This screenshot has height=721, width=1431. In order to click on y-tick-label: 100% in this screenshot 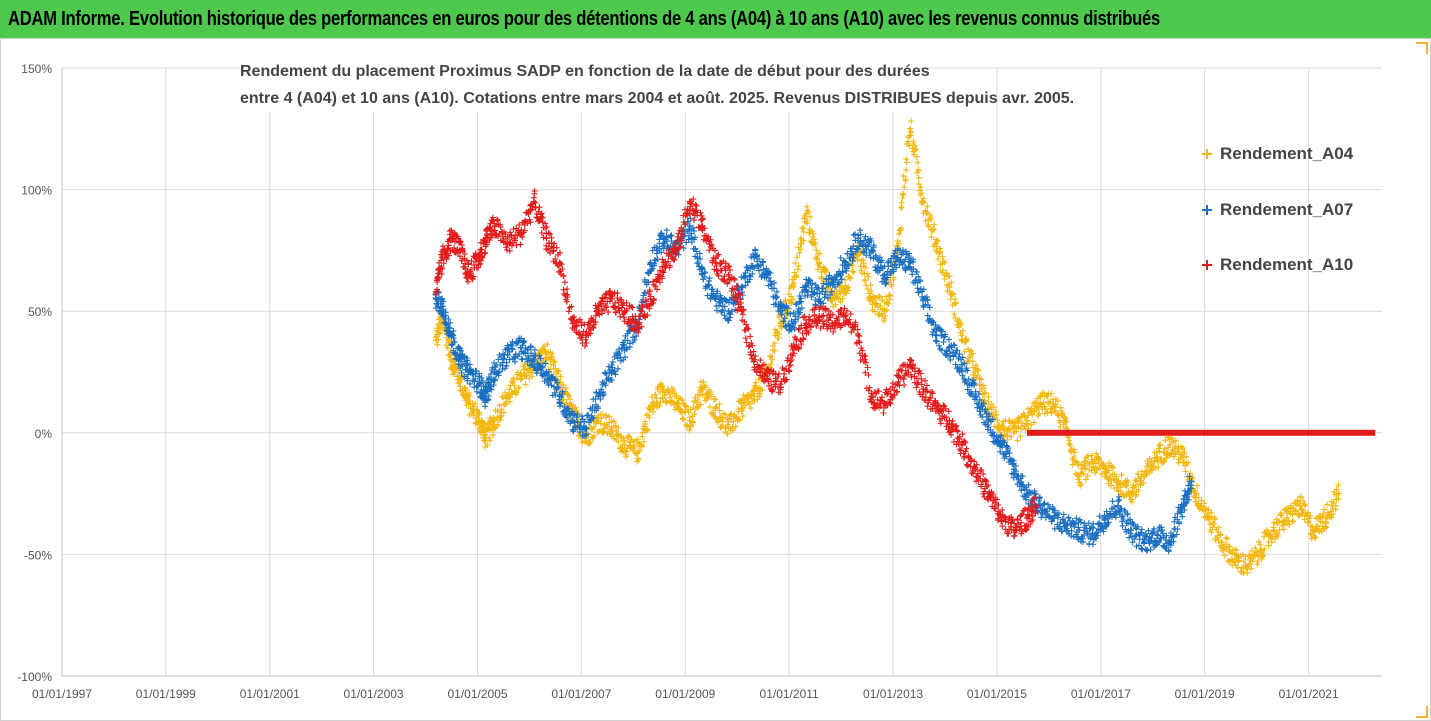, I will do `click(36, 191)`.